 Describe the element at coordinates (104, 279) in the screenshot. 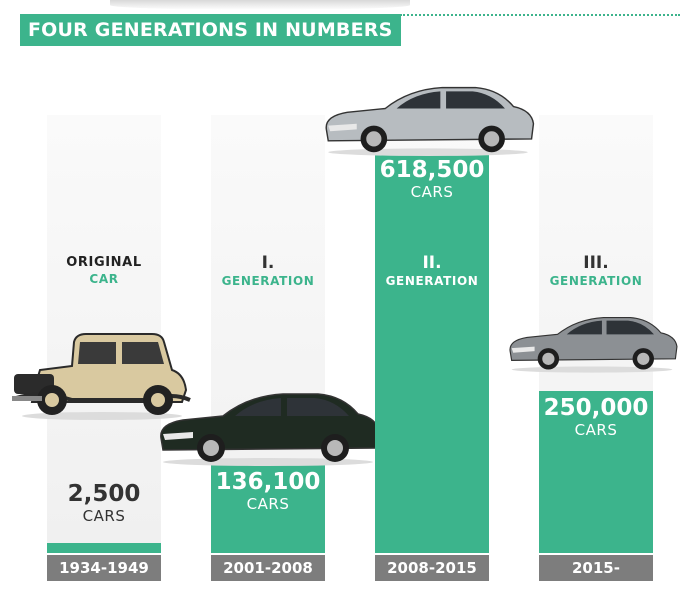

I see `generation-word: CAR` at that location.